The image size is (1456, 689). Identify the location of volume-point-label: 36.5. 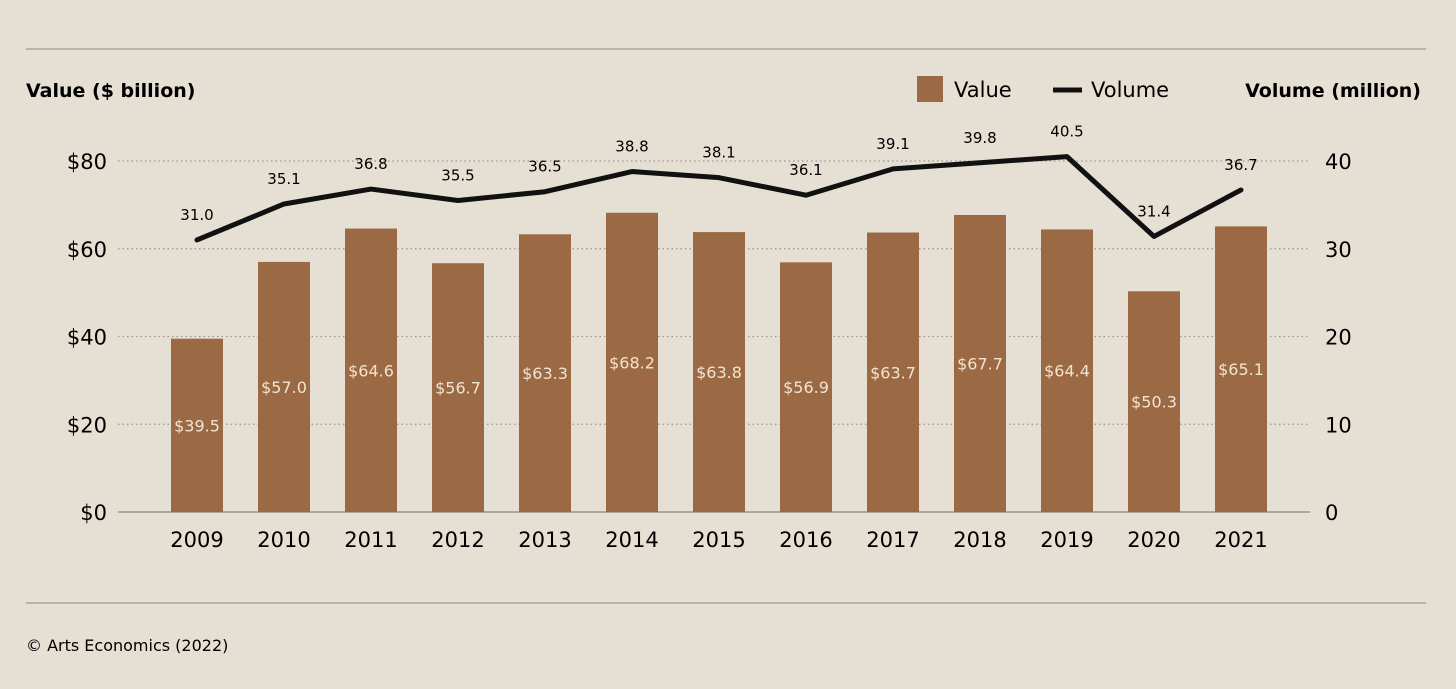
(544, 167).